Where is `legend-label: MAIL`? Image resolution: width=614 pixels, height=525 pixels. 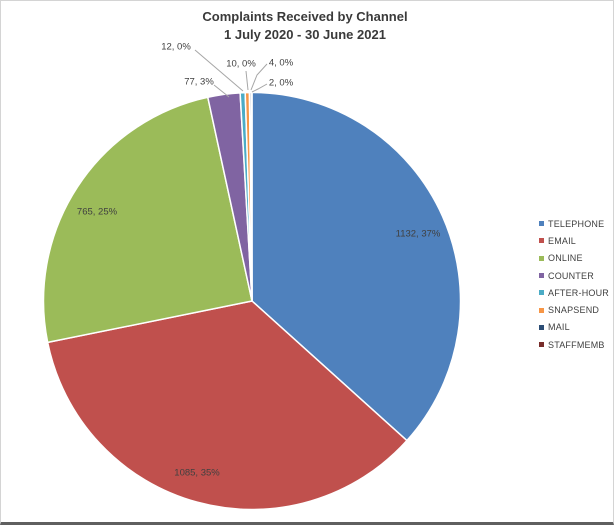 legend-label: MAIL is located at coordinates (559, 327).